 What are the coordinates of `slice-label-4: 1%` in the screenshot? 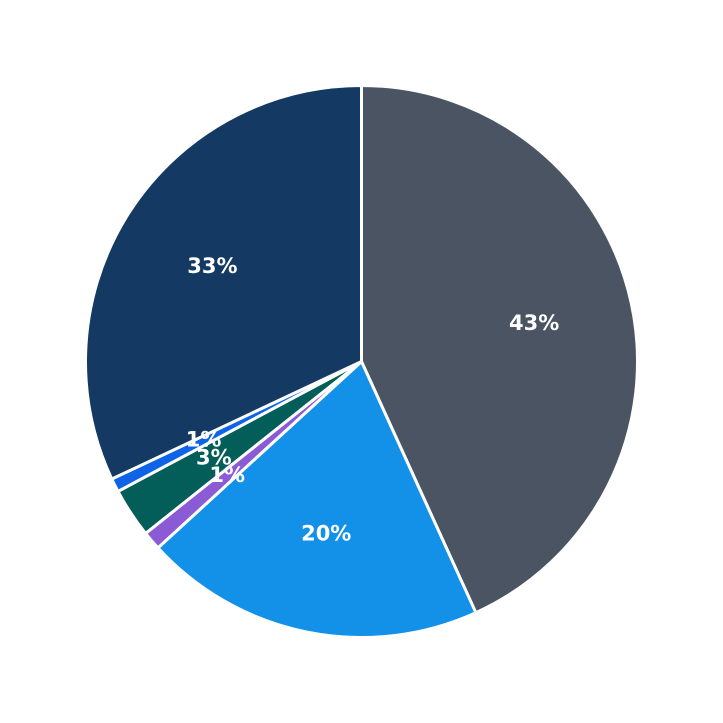 It's located at (204, 440).